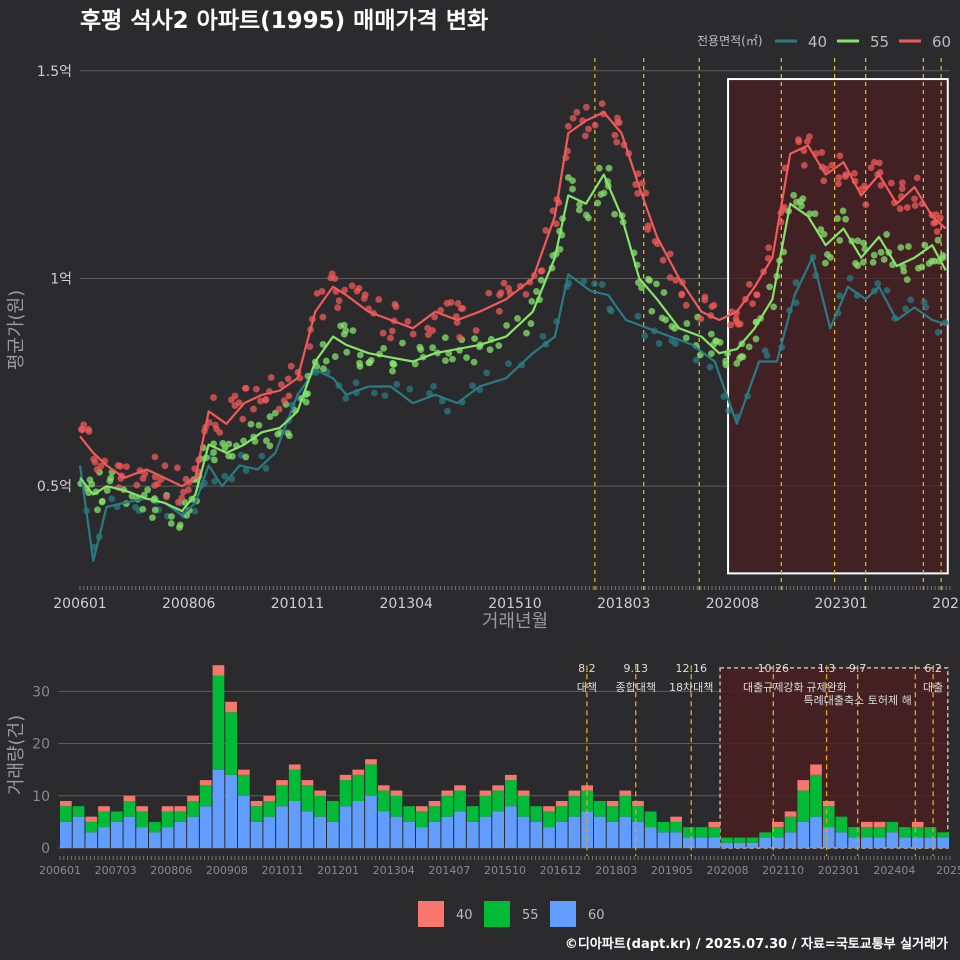 This screenshot has height=960, width=960. What do you see at coordinates (773, 687) in the screenshot?
I see `policy-annotation-label: 대출규제강화` at bounding box center [773, 687].